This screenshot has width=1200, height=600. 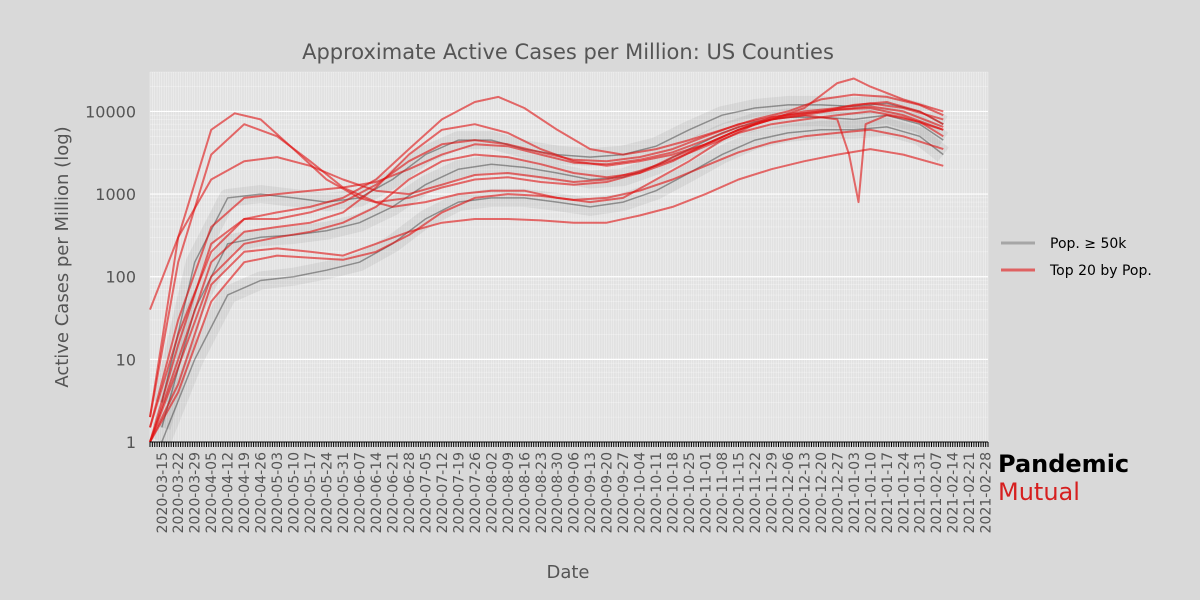 I want to click on x-tick-label: 2020-06-07, so click(x=361, y=492).